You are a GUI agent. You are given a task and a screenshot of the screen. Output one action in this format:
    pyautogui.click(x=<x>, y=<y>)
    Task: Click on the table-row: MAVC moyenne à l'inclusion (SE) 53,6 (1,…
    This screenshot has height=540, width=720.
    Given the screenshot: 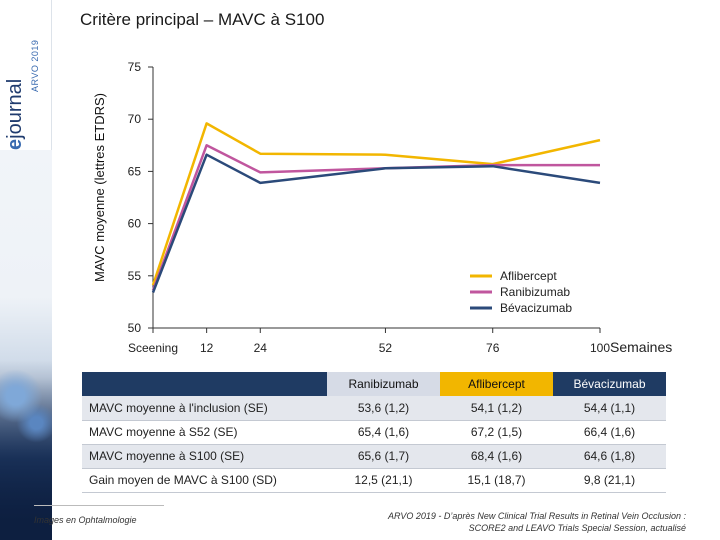 What is the action you would take?
    pyautogui.click(x=374, y=408)
    